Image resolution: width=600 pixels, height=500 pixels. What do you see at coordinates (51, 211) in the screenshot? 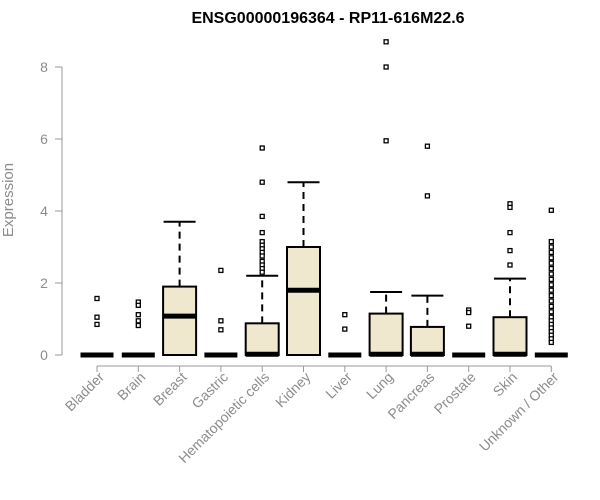
I see `y-axis: 0 2 4 6 8` at bounding box center [51, 211].